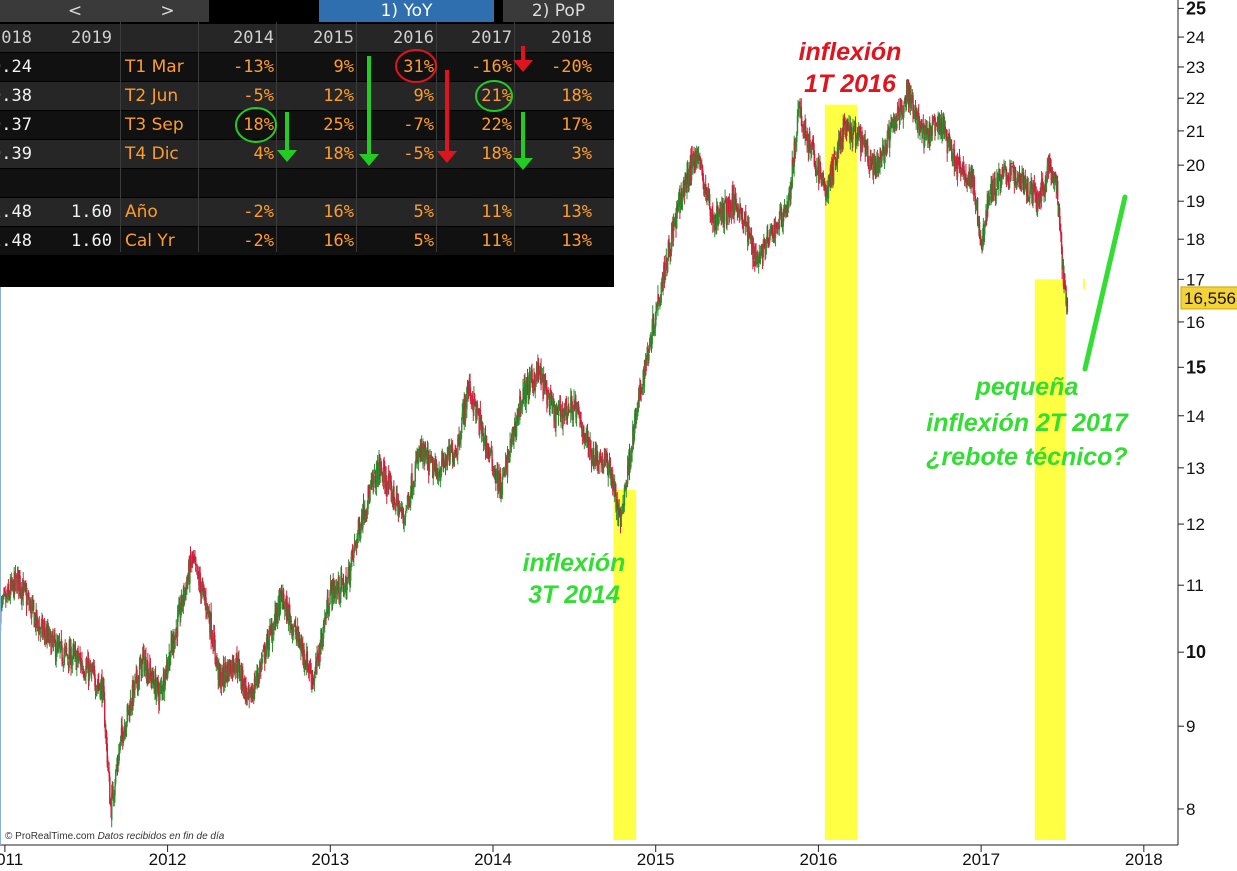 The image size is (1237, 871). I want to click on value-cell: 5%, so click(423, 241).